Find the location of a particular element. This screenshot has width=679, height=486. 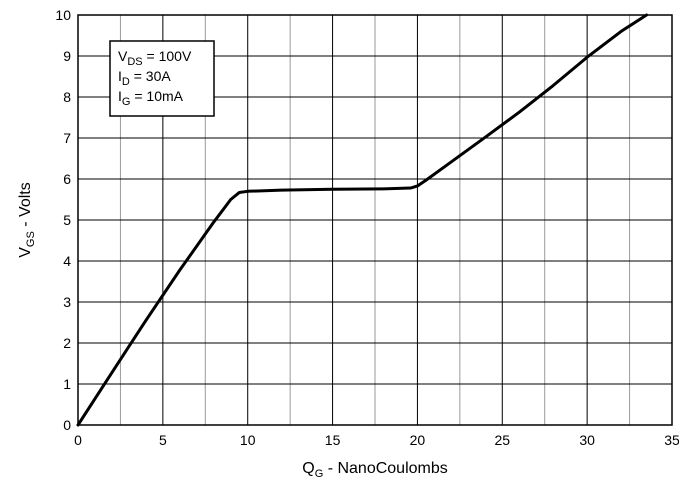

y-tick-label: 4 is located at coordinates (67, 261).